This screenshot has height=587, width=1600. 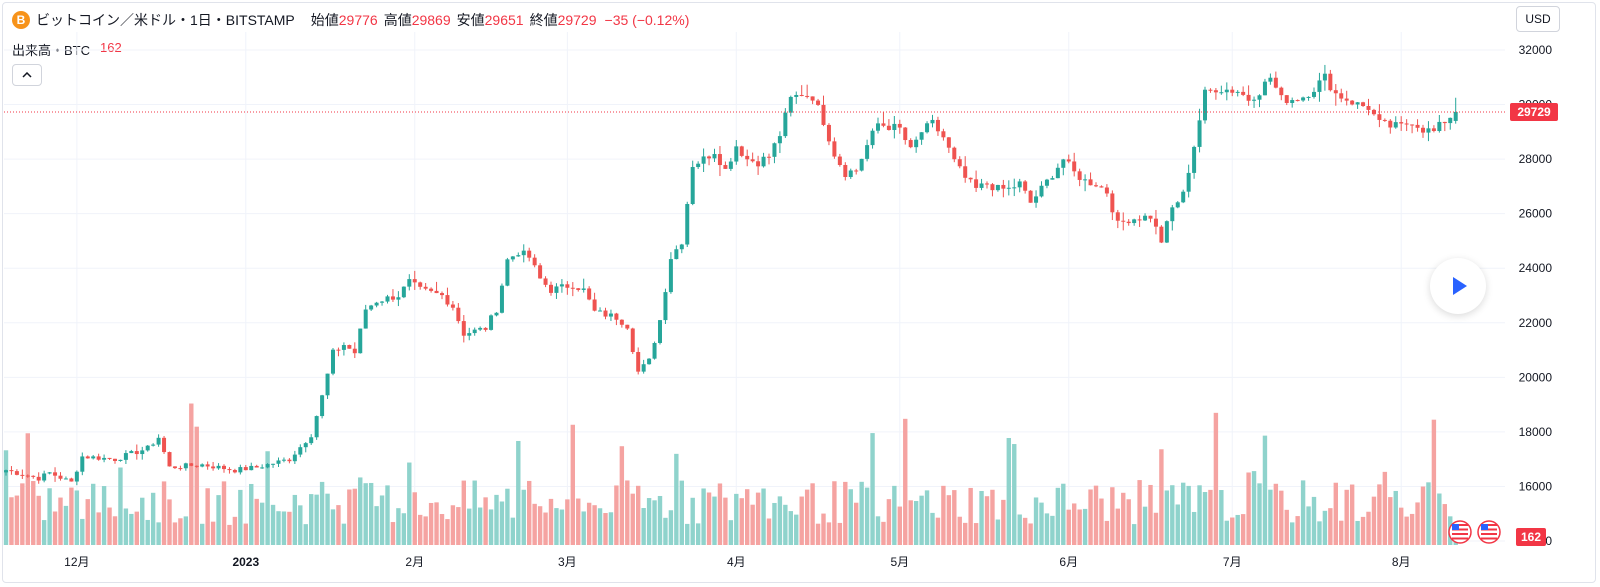 I want to click on currency-button: USD, so click(x=1538, y=19).